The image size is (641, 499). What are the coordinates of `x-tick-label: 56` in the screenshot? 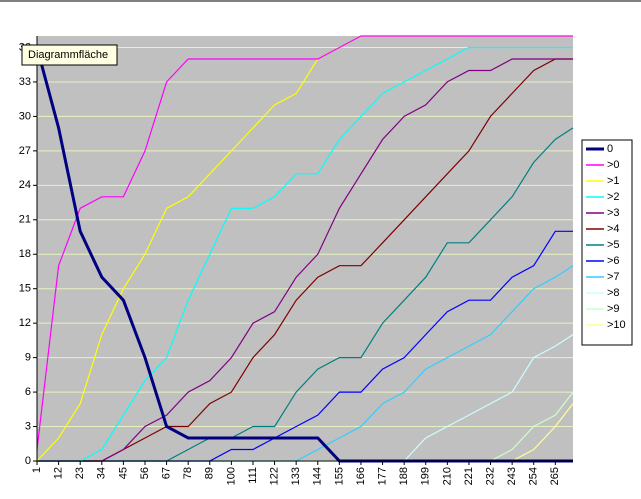 It's located at (145, 473).